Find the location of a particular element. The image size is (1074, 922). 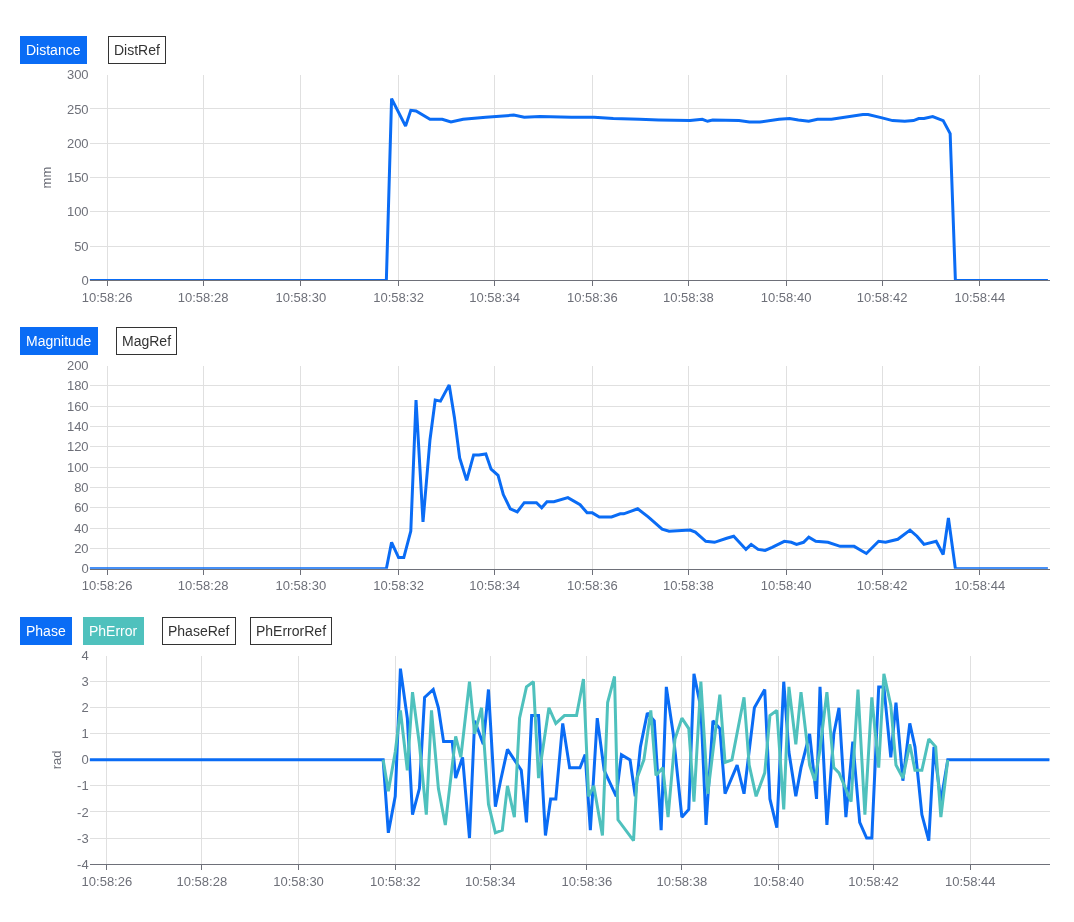

text: Phase is located at coordinates (46, 631).